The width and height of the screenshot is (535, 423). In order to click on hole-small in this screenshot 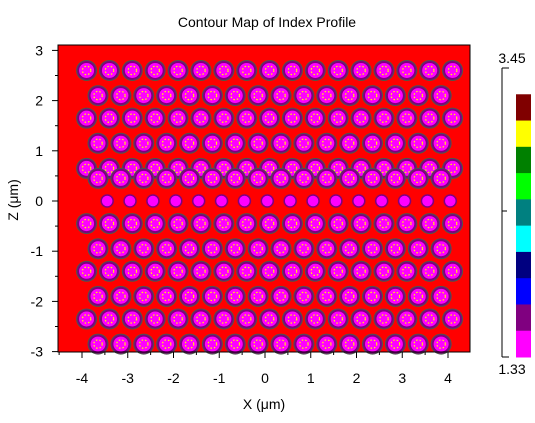, I will do `click(153, 201)`.